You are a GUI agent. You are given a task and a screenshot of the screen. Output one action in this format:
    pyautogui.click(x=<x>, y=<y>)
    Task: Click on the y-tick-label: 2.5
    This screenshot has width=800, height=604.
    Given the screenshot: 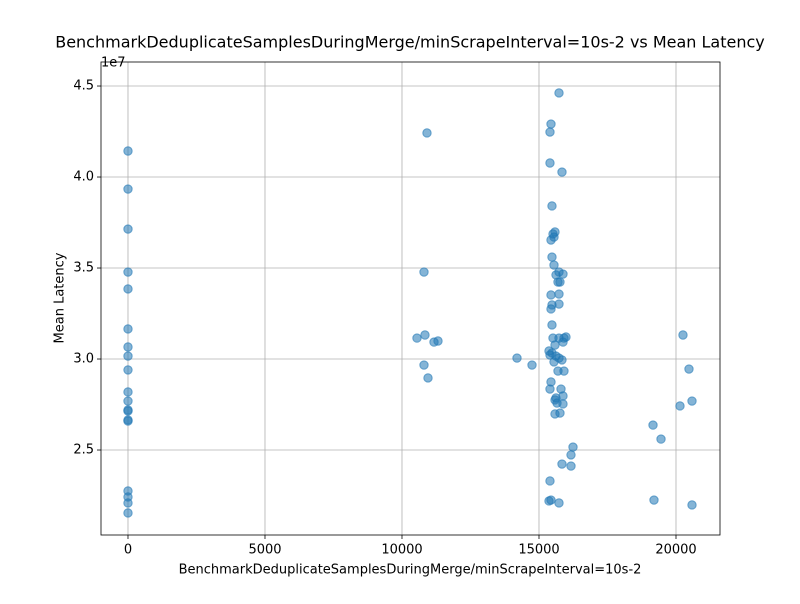 What is the action you would take?
    pyautogui.click(x=83, y=450)
    